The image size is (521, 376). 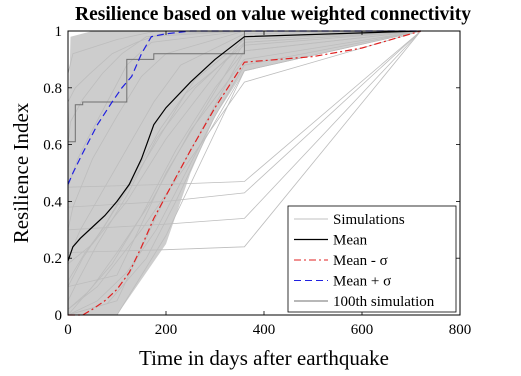 I want to click on x-tick-label: 200, so click(x=166, y=330).